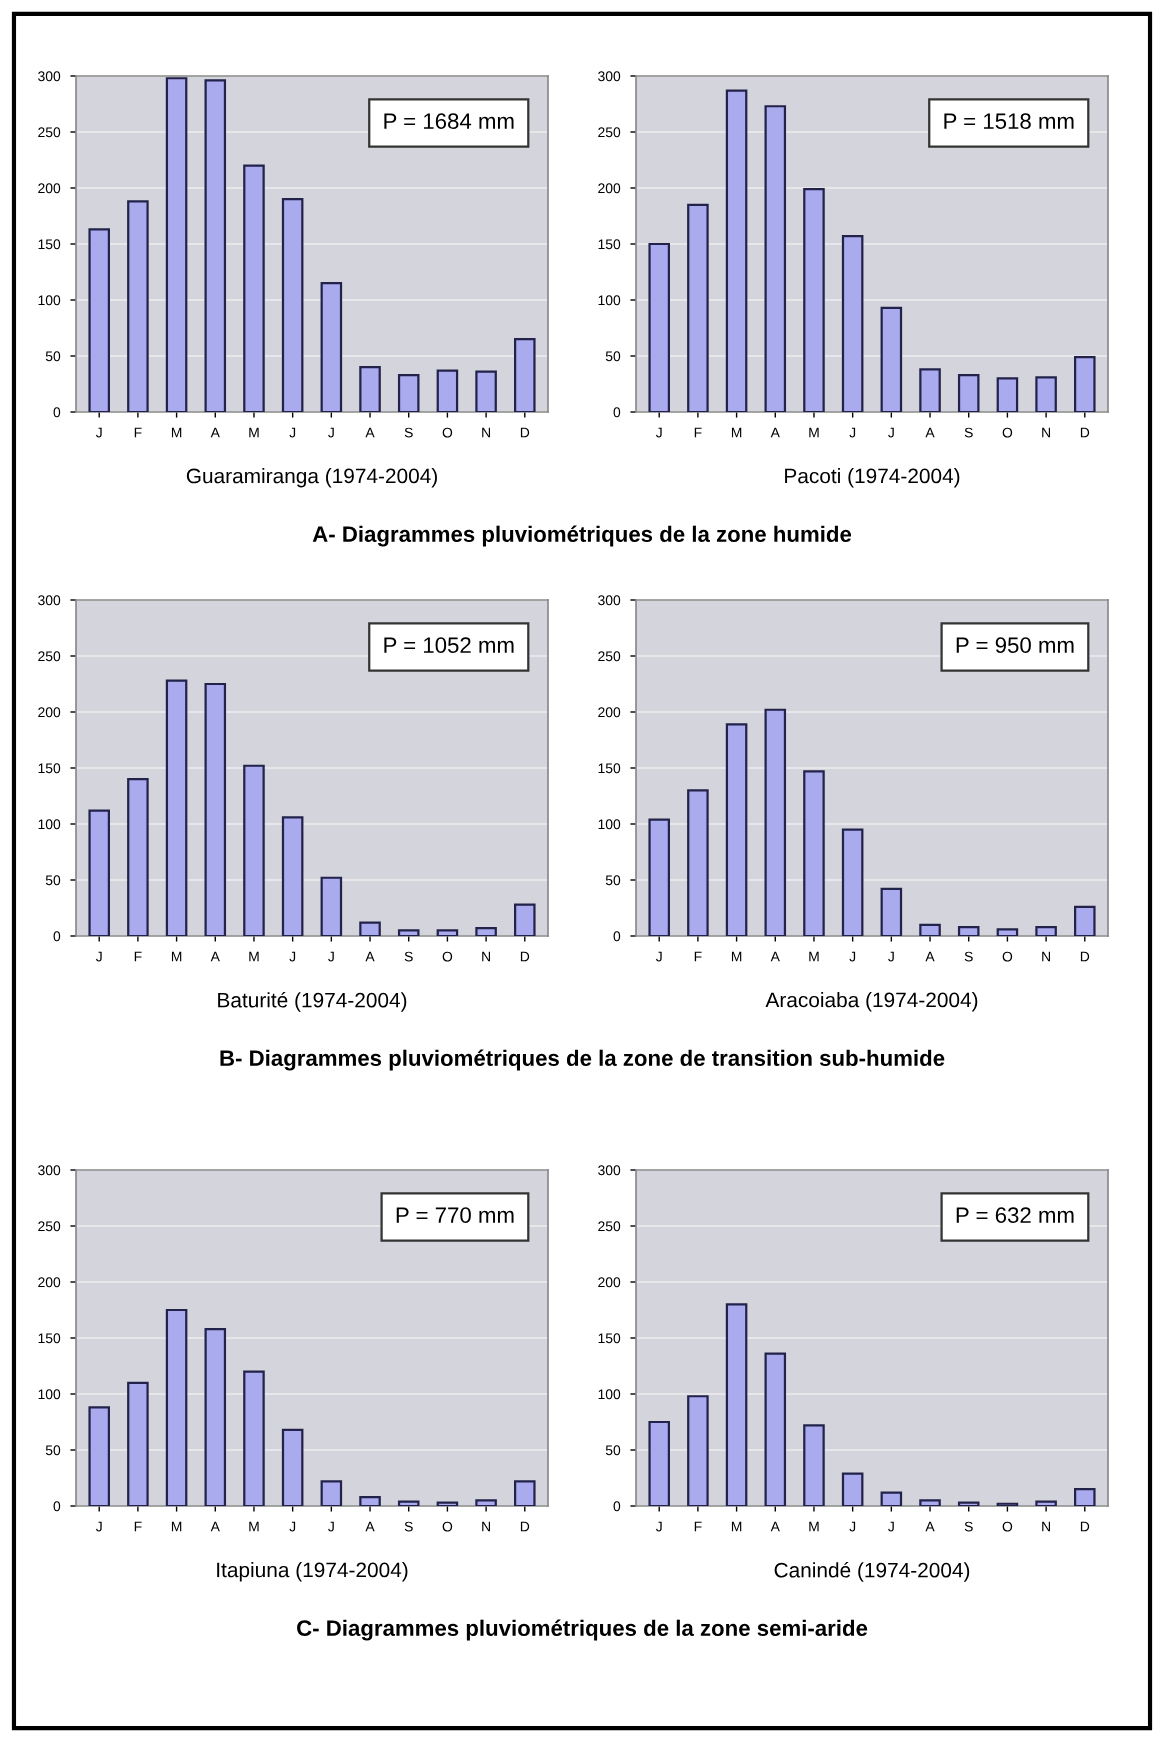 Image resolution: width=1164 pixels, height=1742 pixels. Describe the element at coordinates (312, 1572) in the screenshot. I see `x-axis-title: Itapiuna (1974-2004)` at that location.